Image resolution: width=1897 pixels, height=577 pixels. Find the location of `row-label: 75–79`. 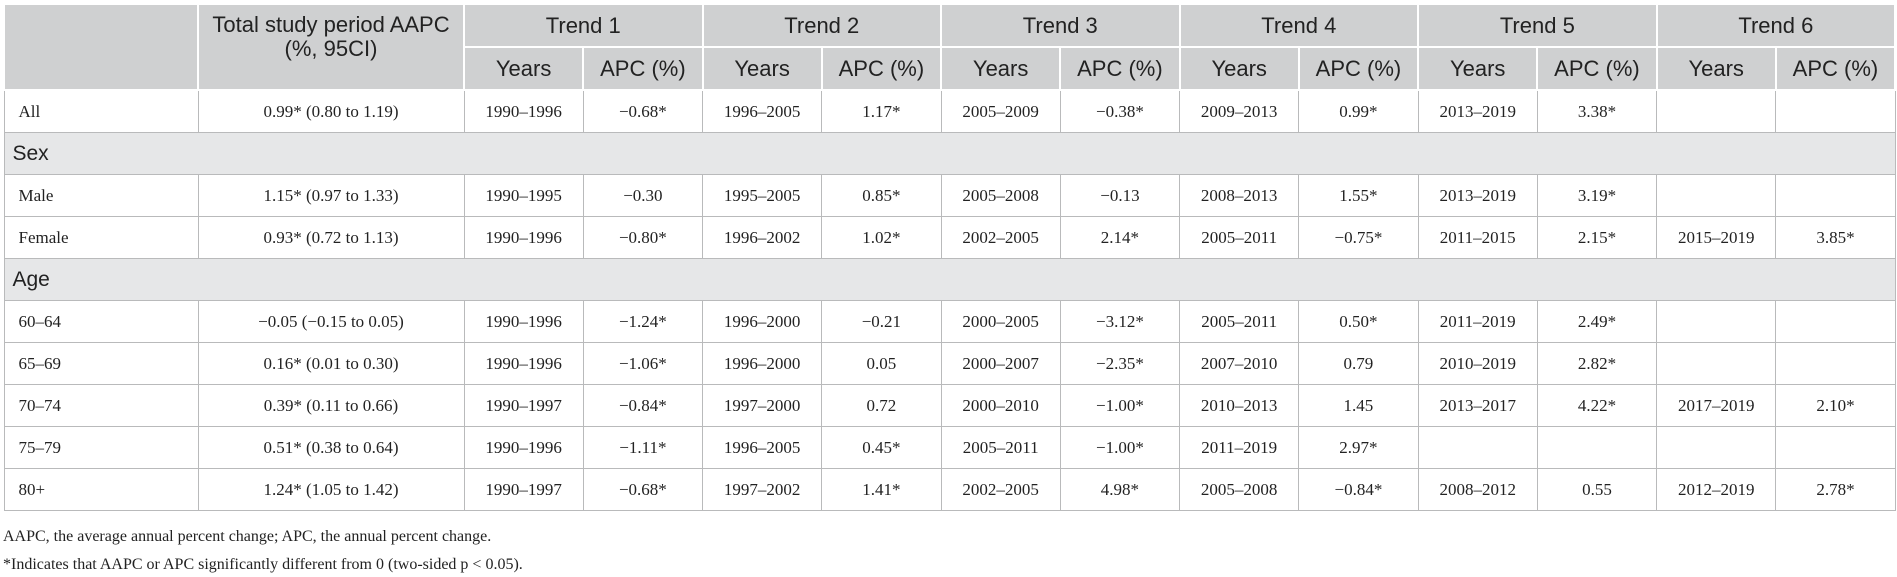

row-label: 75–79 is located at coordinates (101, 447).